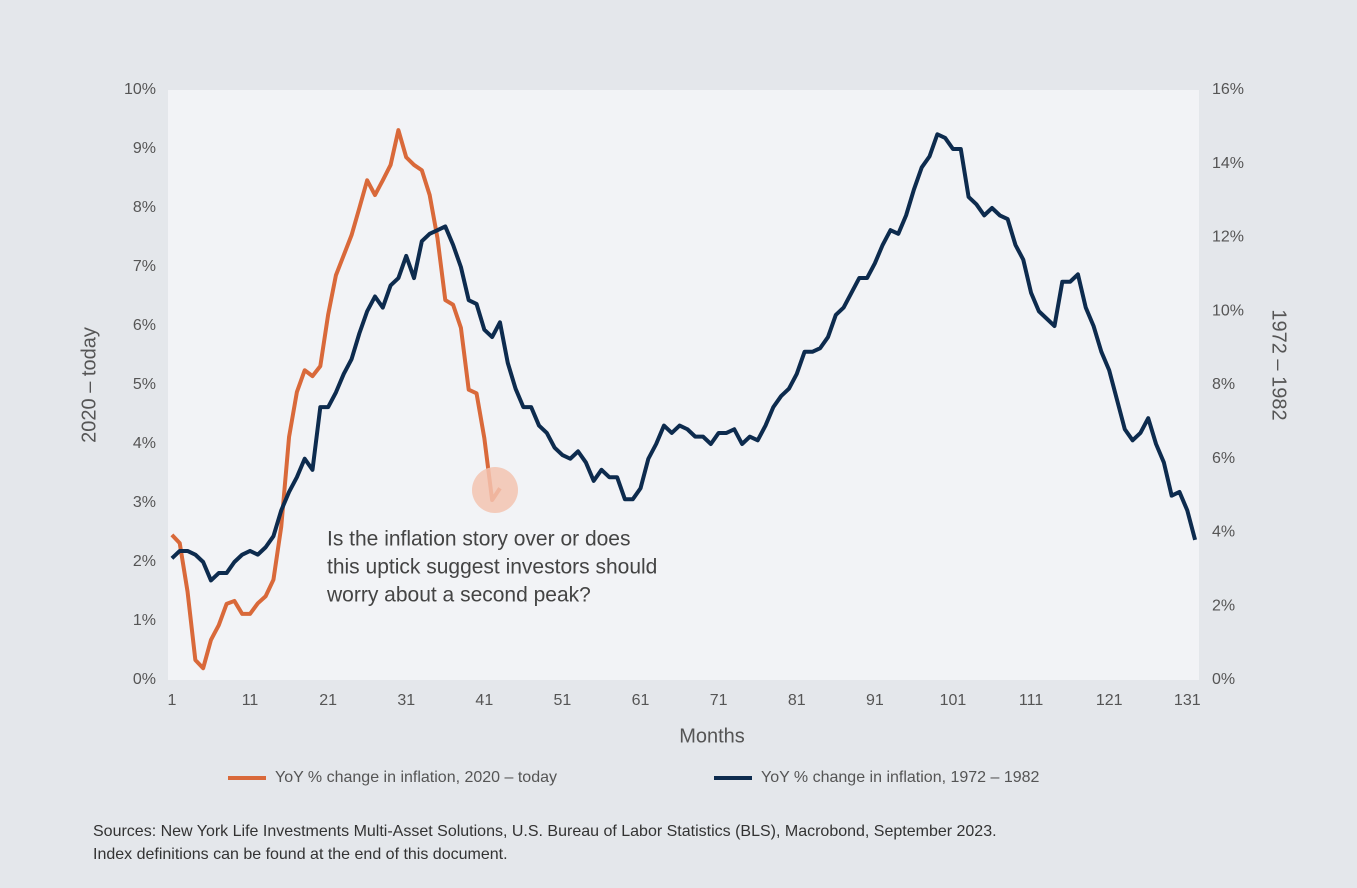 The width and height of the screenshot is (1357, 888). I want to click on x-tick-label: 91, so click(875, 700).